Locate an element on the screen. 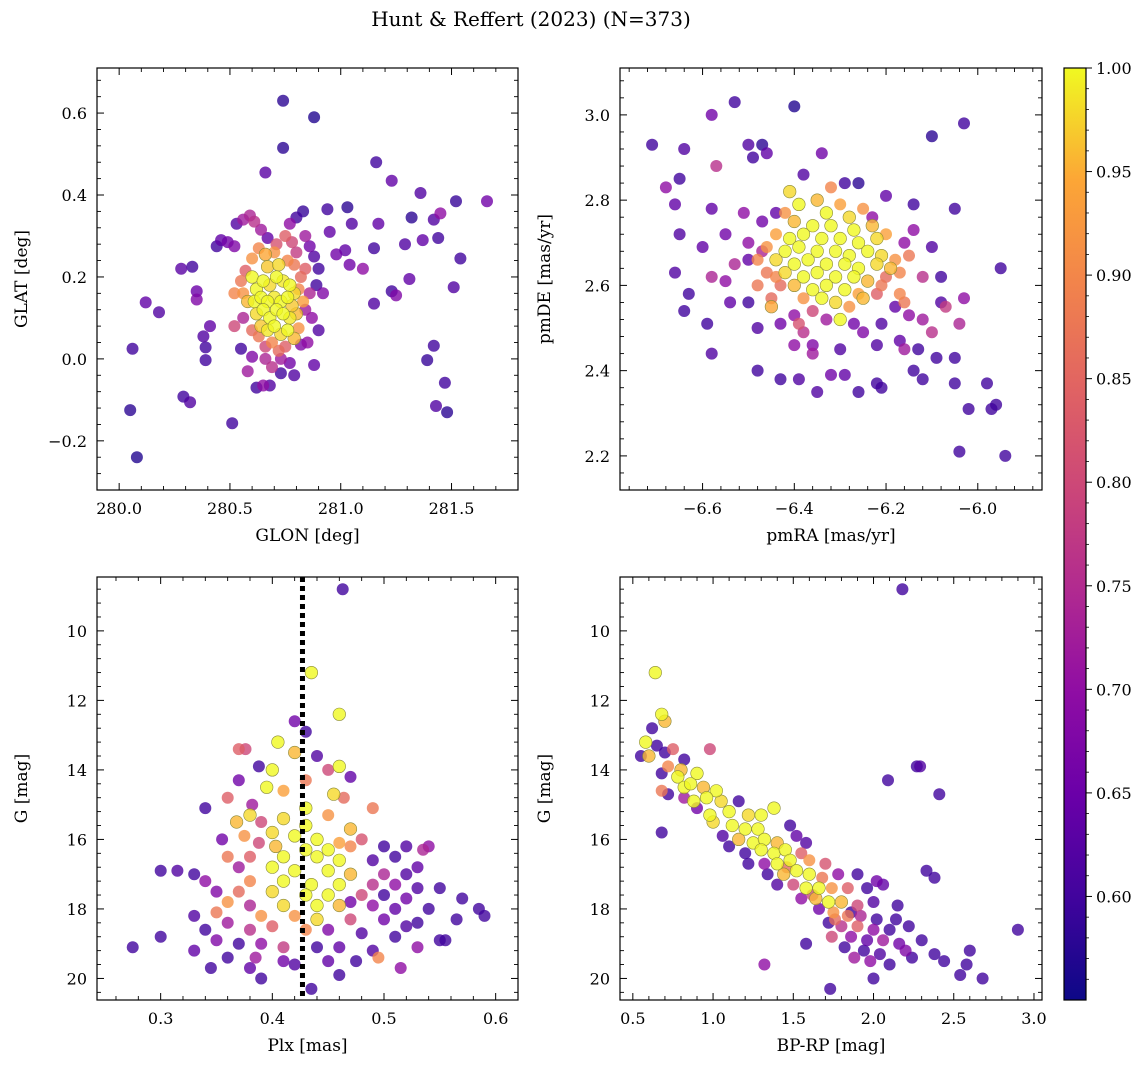 This screenshot has height=1067, width=1148. y-tick-label: 2.4 is located at coordinates (597, 371).